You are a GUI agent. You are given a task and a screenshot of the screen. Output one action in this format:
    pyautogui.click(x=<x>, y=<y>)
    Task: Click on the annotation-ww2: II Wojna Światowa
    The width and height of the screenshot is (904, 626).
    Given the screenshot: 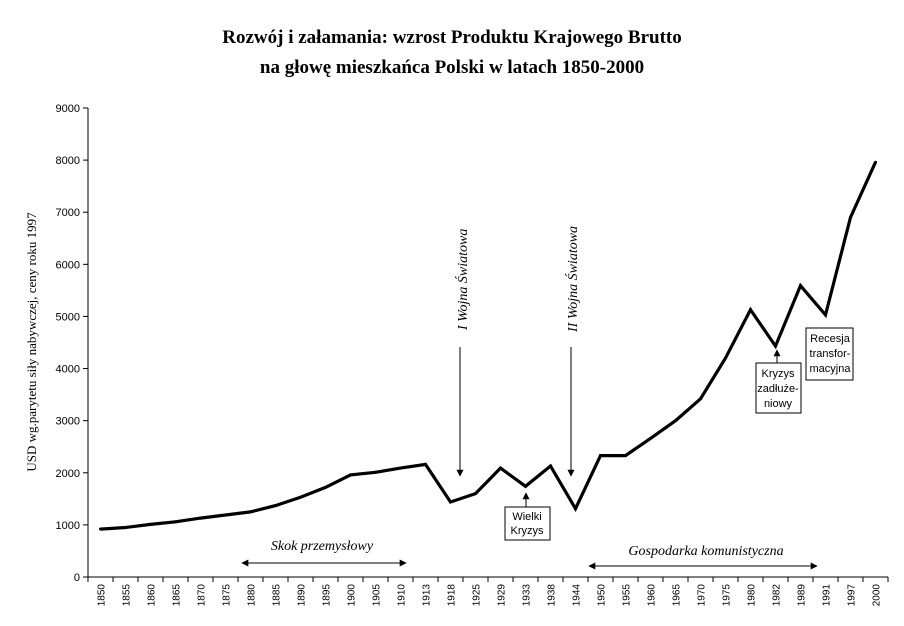 What is the action you would take?
    pyautogui.click(x=572, y=279)
    